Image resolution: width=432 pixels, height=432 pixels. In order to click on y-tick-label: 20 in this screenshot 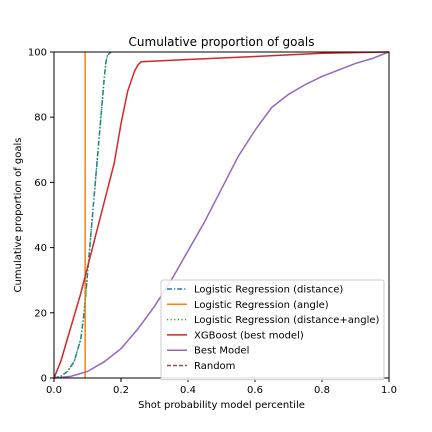, I will do `click(40, 313)`.